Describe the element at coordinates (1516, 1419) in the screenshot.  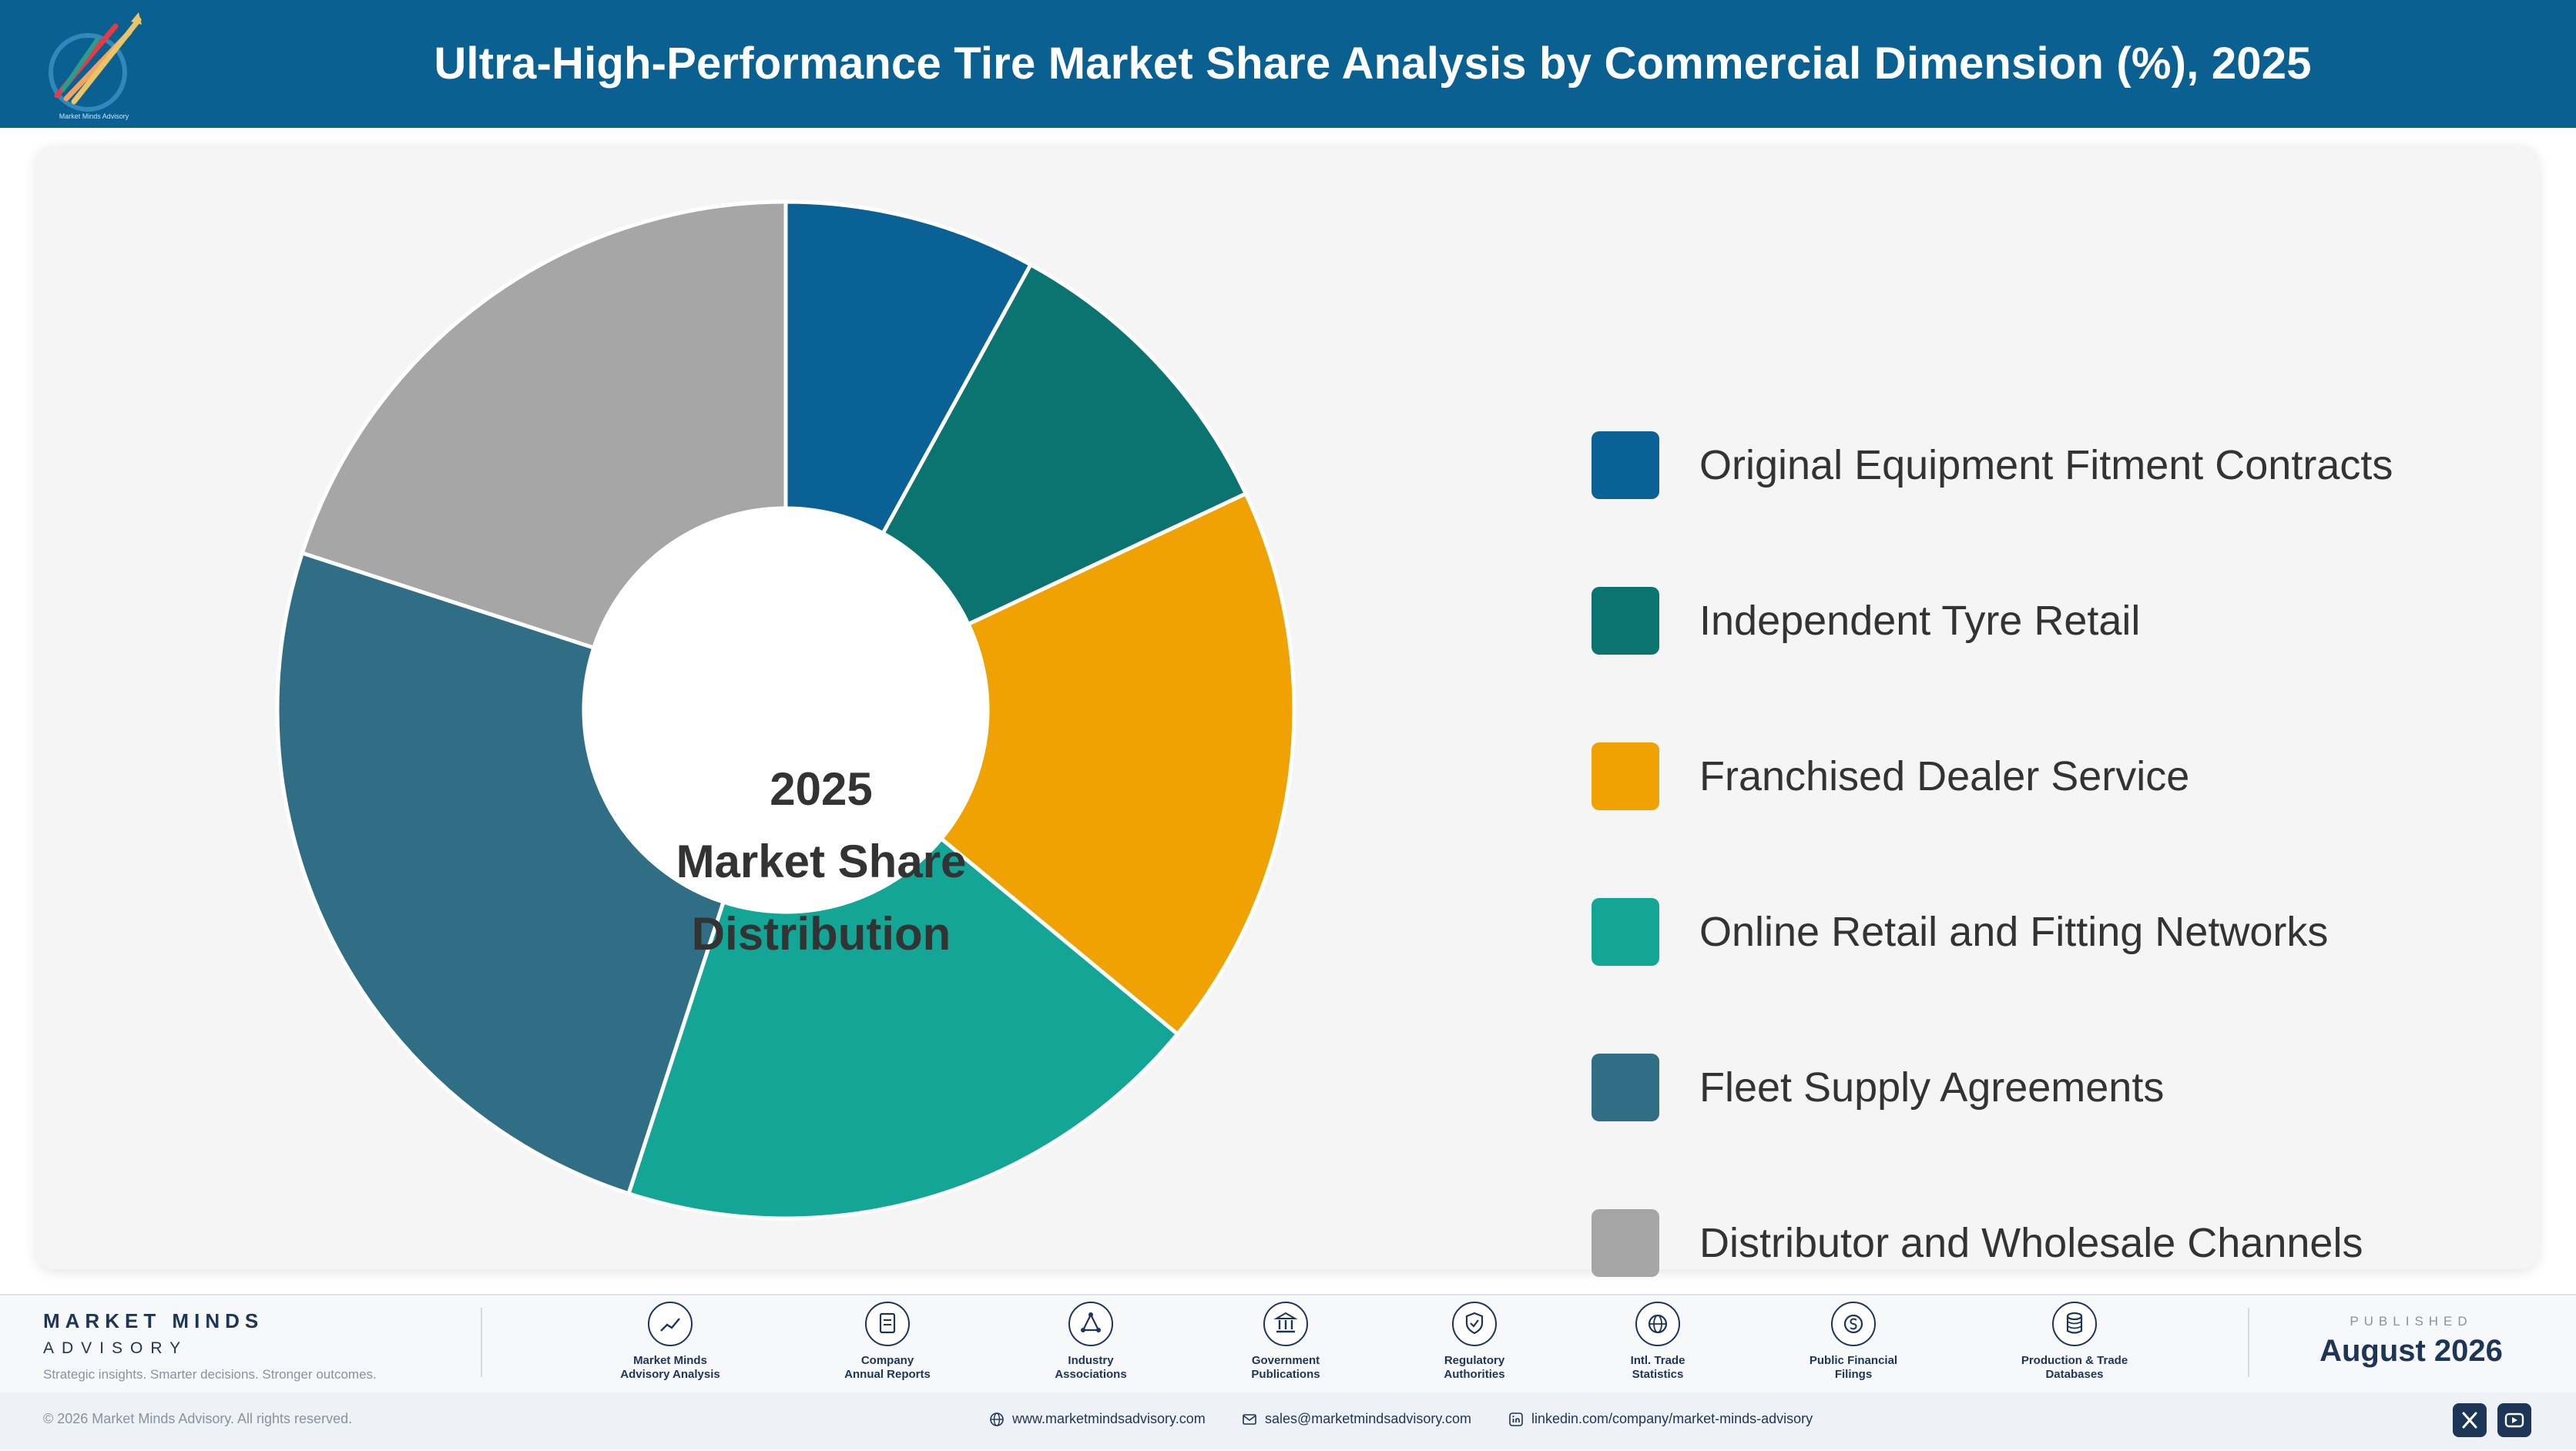
I see `linkedin-icon` at that location.